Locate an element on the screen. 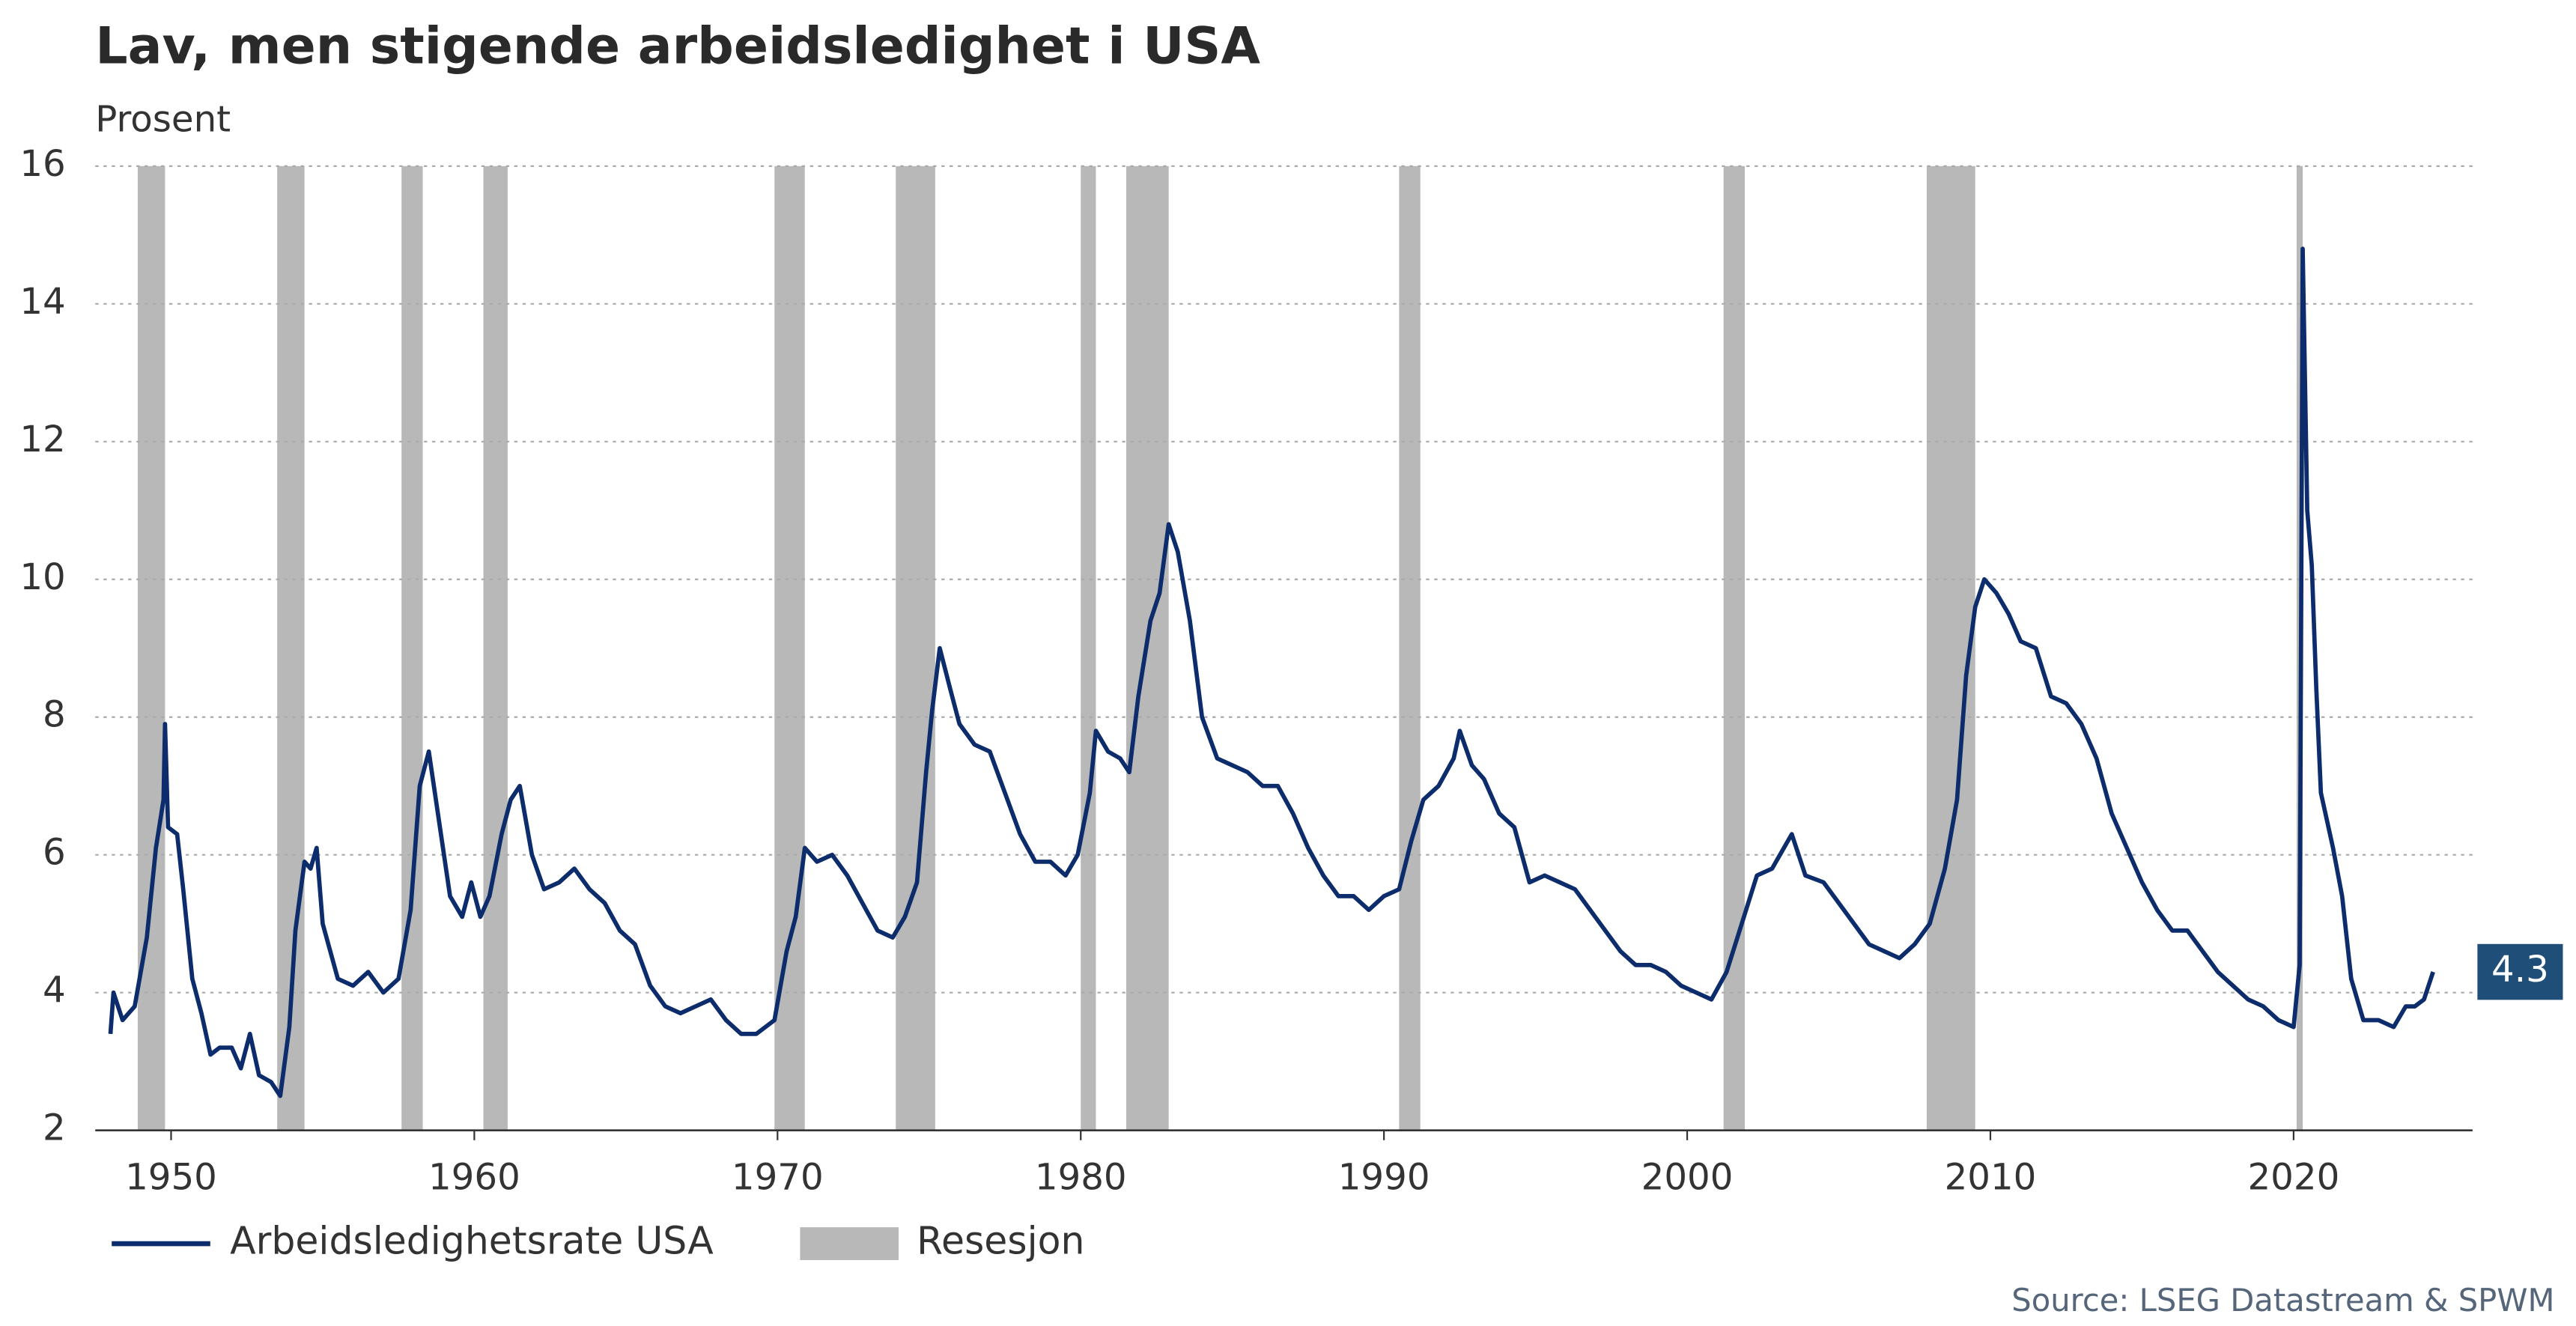 This screenshot has width=2576, height=1326. chart-title: Lav, men stigende arbeidsledighet i USA is located at coordinates (677, 46).